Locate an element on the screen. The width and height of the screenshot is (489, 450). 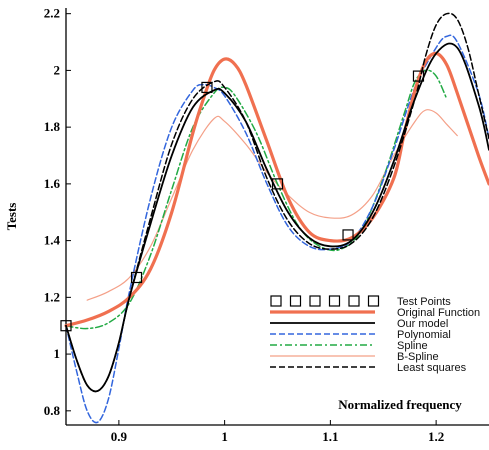
y-tick-label: 1.4 is located at coordinates (52, 240).